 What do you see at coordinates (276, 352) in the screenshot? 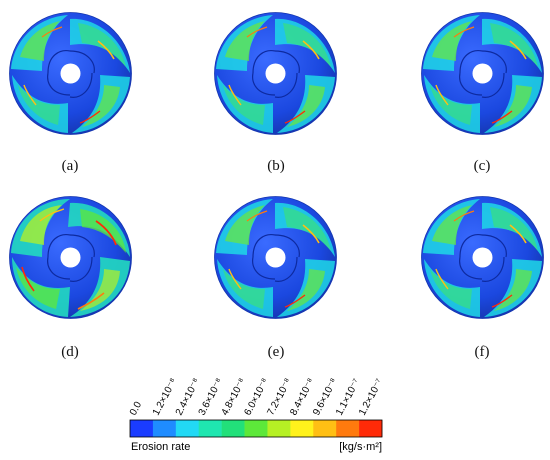
I see `panel-label-e: (e)` at bounding box center [276, 352].